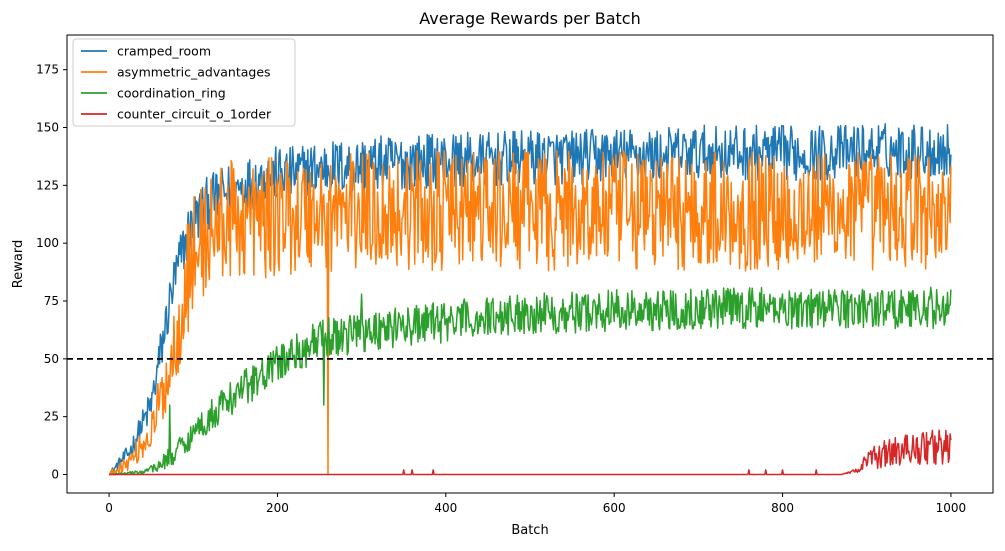 The height and width of the screenshot is (551, 1005). I want to click on legend-label: counter_circuit_o_1order, so click(194, 114).